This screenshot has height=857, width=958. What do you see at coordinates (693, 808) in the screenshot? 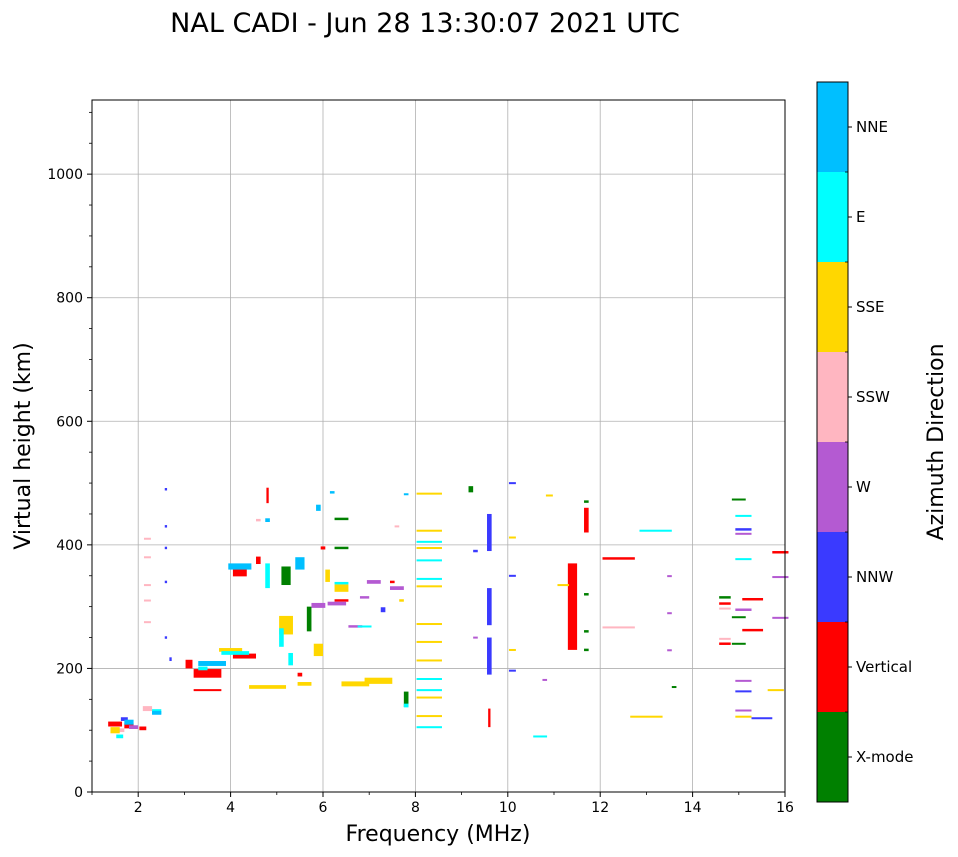
I see `x-tick-label: 14` at bounding box center [693, 808].